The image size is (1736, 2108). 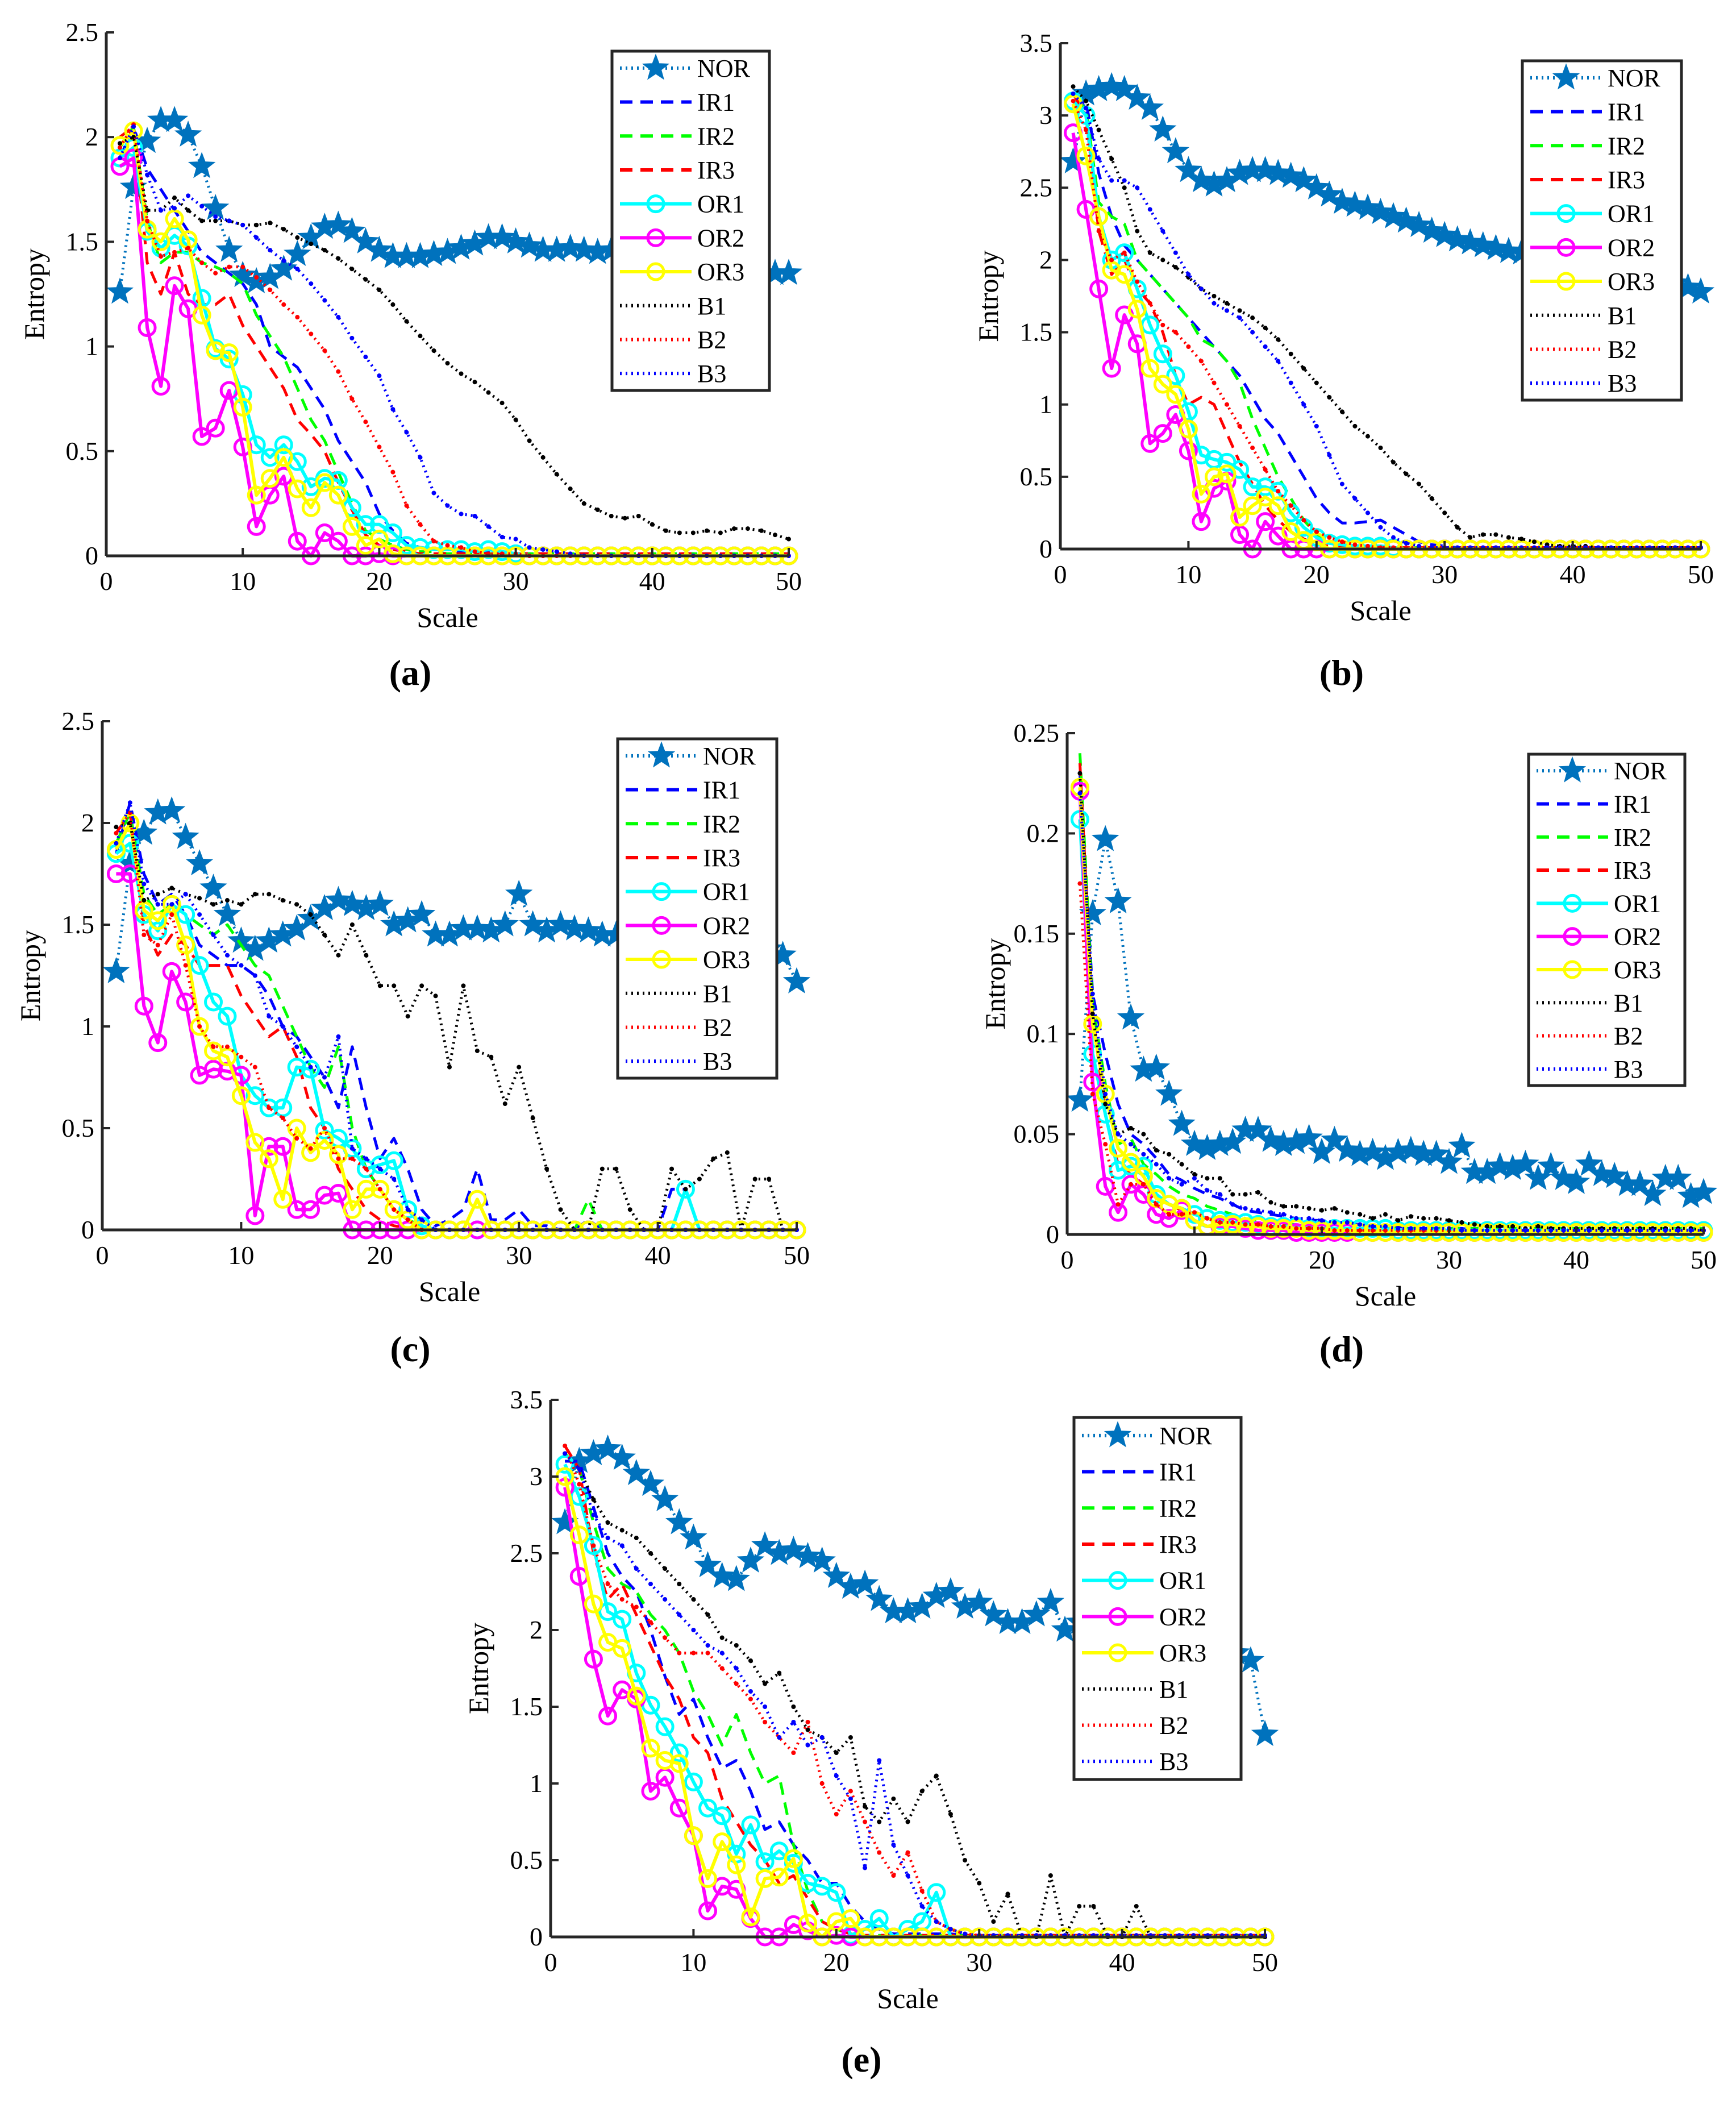 What do you see at coordinates (1587, 146) in the screenshot?
I see `legend-entry-ir2: IR2` at bounding box center [1587, 146].